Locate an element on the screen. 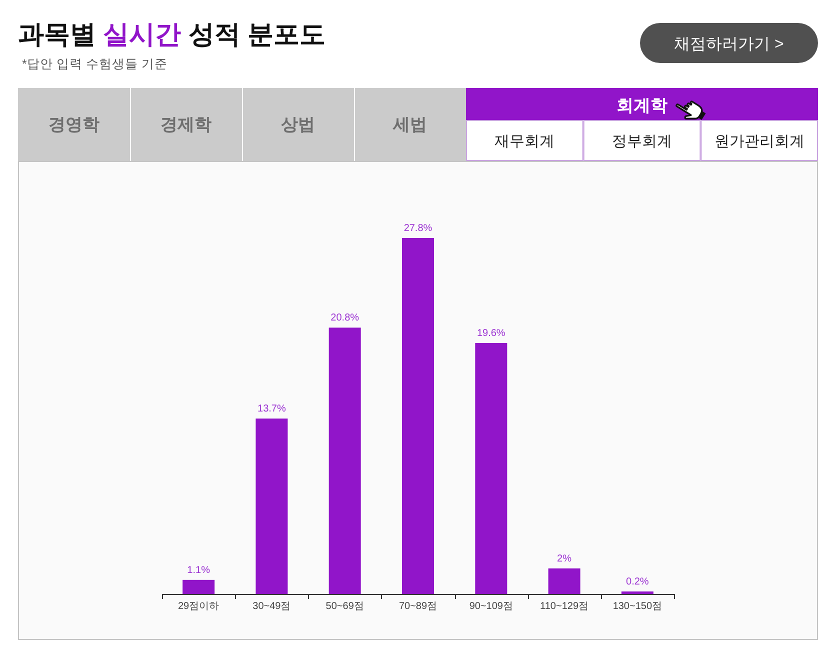 Image resolution: width=822 pixels, height=648 pixels. data-label: 0.2% is located at coordinates (637, 582).